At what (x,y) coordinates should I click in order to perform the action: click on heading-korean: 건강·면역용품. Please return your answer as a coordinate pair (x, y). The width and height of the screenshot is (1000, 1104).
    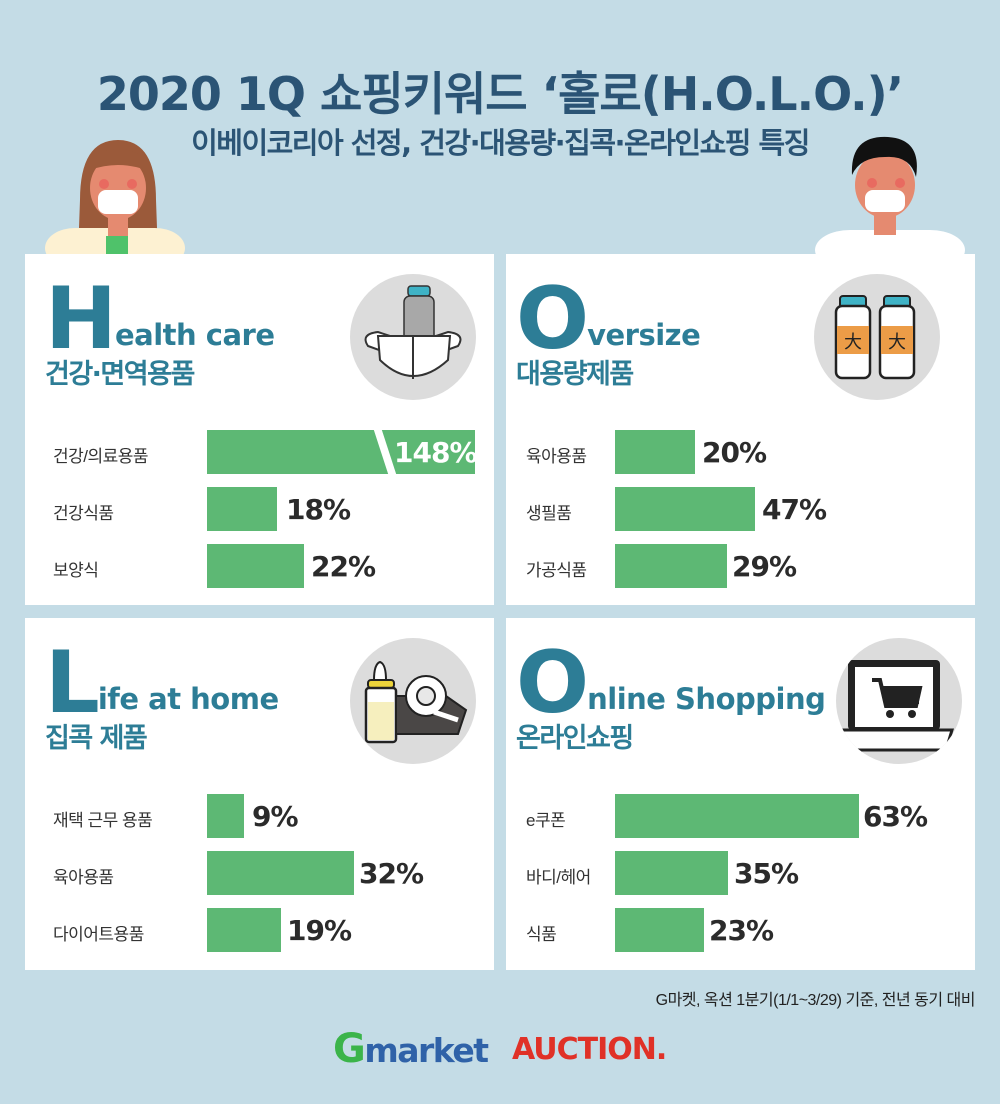
    Looking at the image, I should click on (120, 374).